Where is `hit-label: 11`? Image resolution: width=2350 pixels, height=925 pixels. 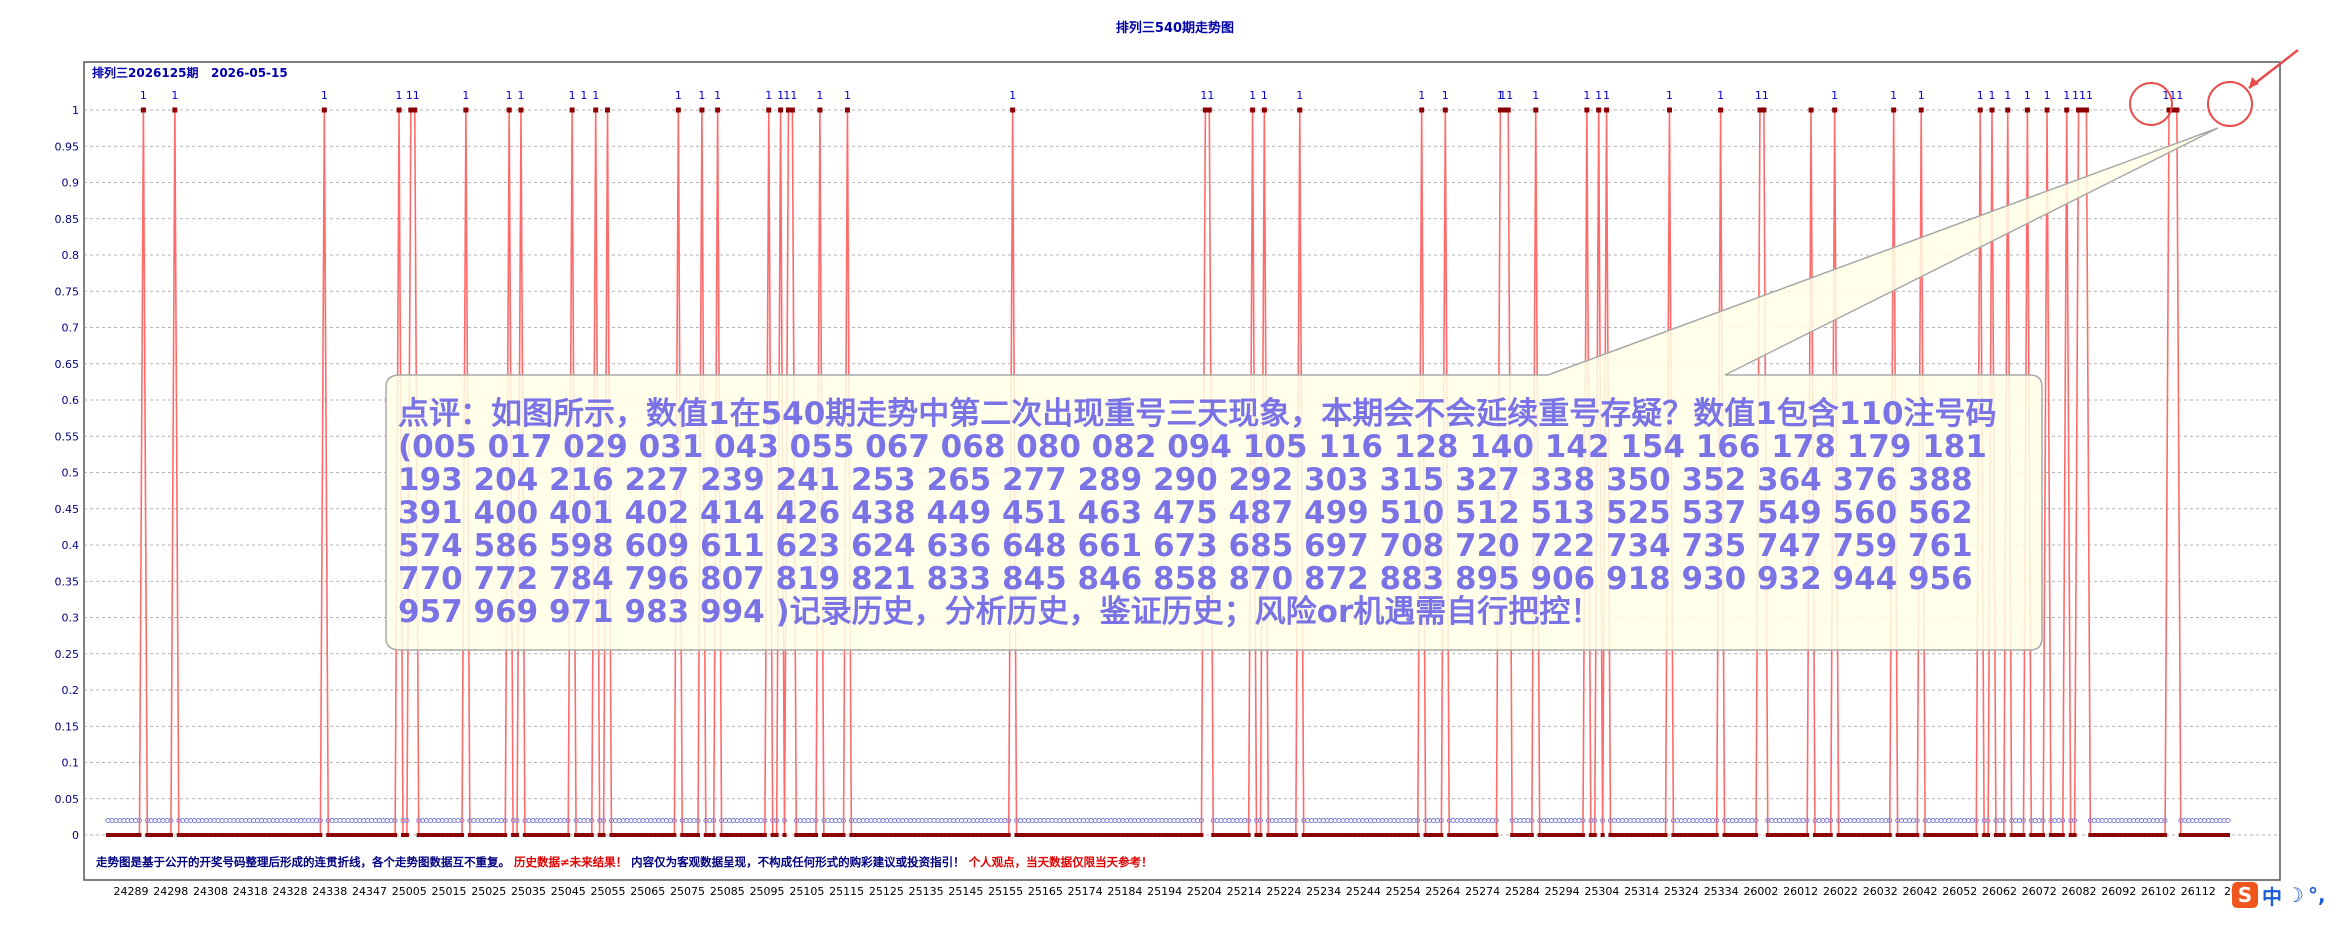
hit-label: 11 is located at coordinates (413, 95).